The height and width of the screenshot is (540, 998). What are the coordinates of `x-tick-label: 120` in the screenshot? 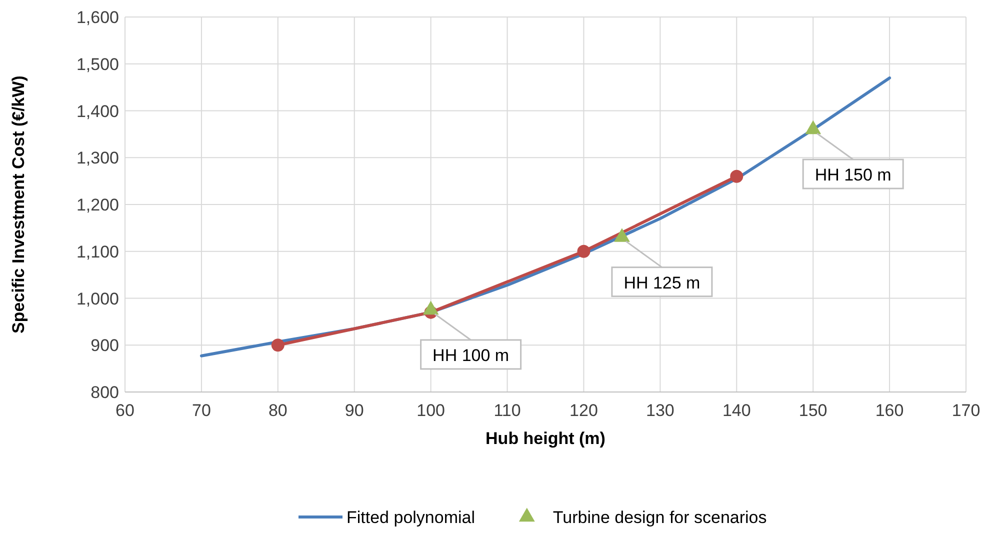 It's located at (584, 410).